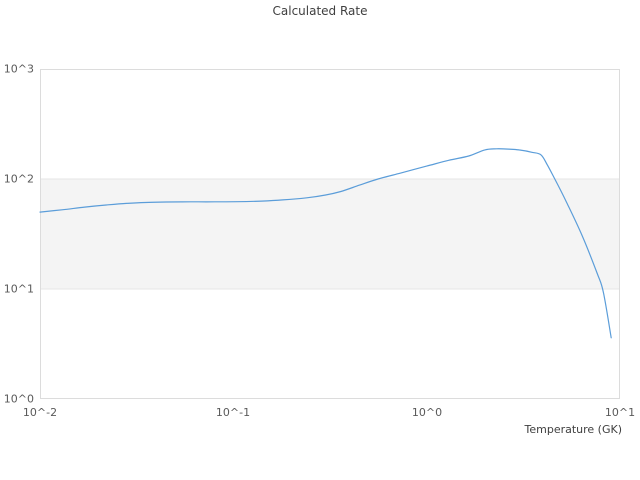  I want to click on x-tick-label: 10^0, so click(427, 412).